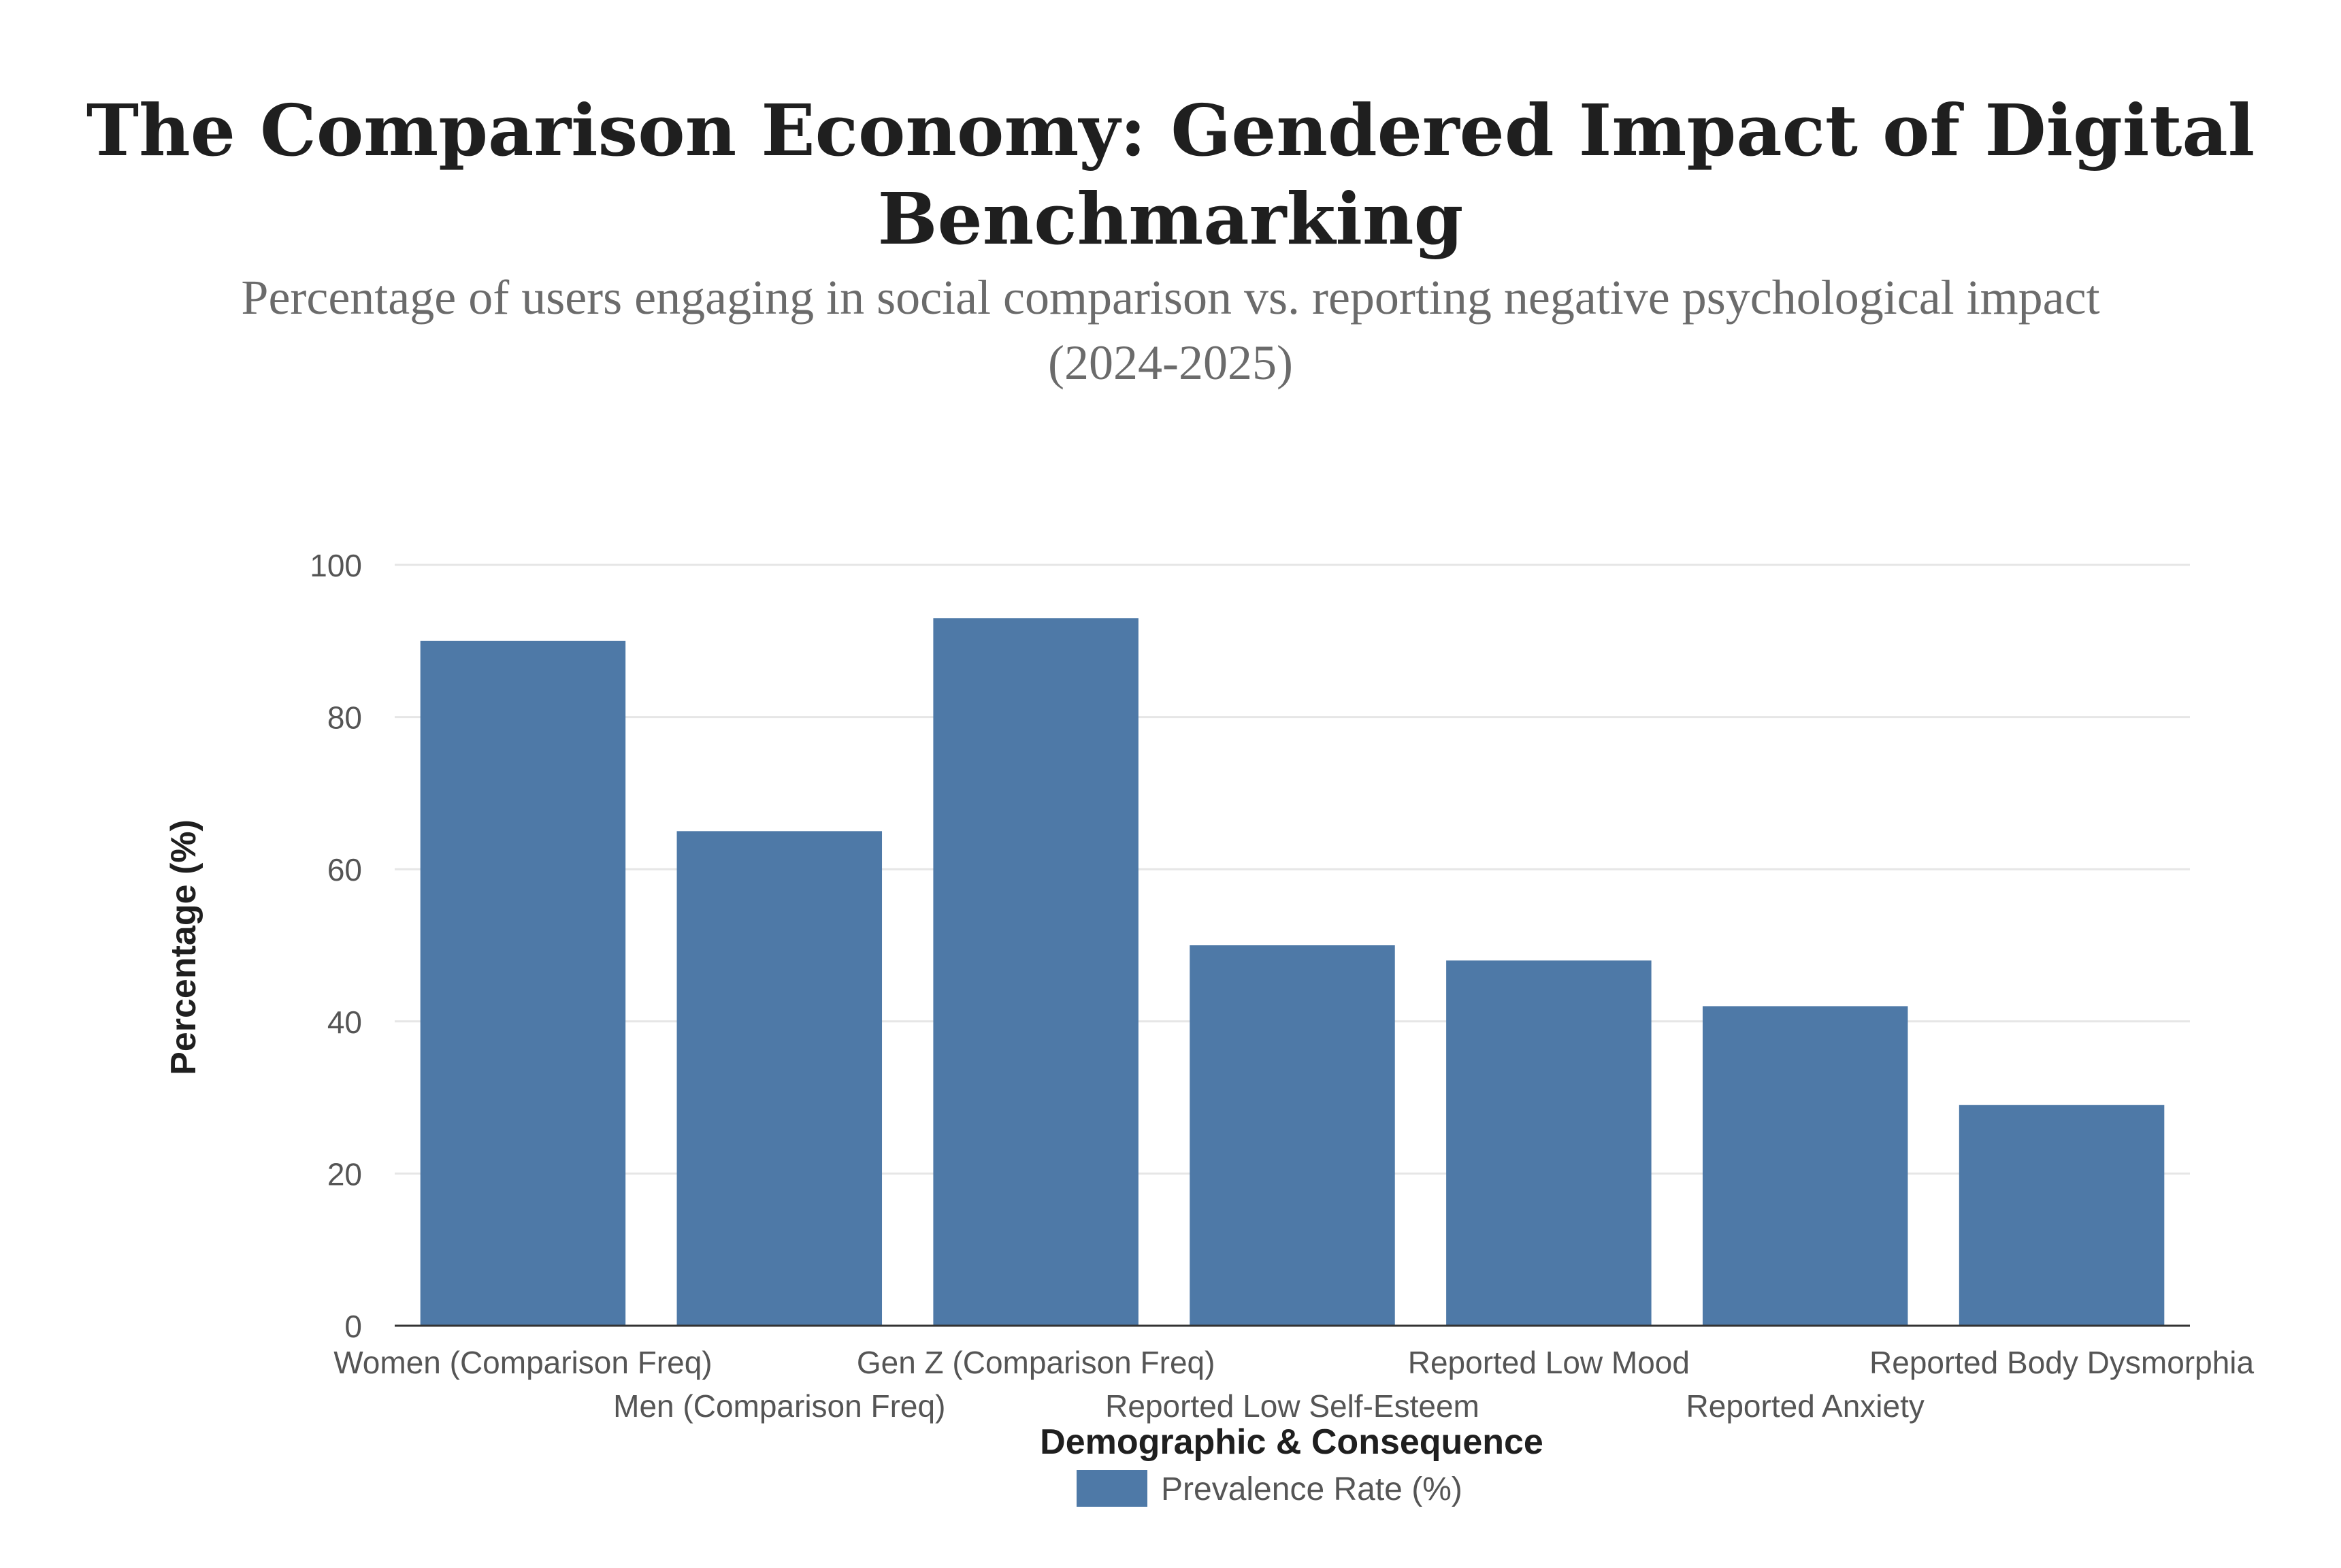 The height and width of the screenshot is (1568, 2341). I want to click on y-tick-label: 40, so click(344, 1022).